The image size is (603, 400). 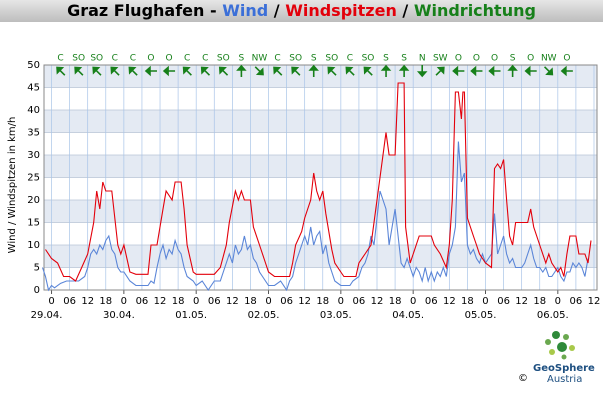 I want to click on y-tick-label: 5, so click(x=37, y=268).